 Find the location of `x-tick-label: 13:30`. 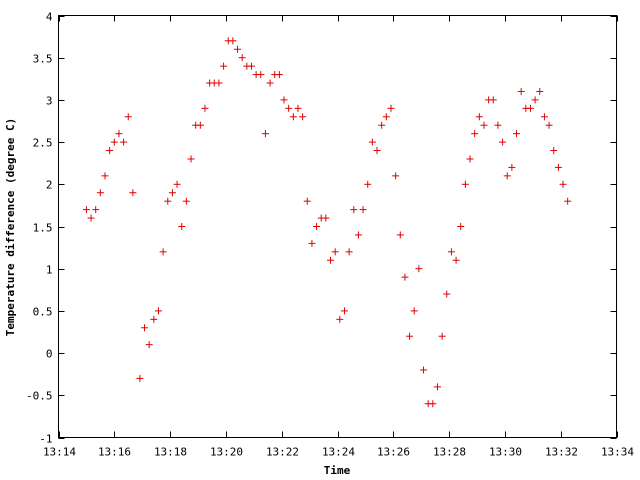

x-tick-label: 13:30 is located at coordinates (505, 452).